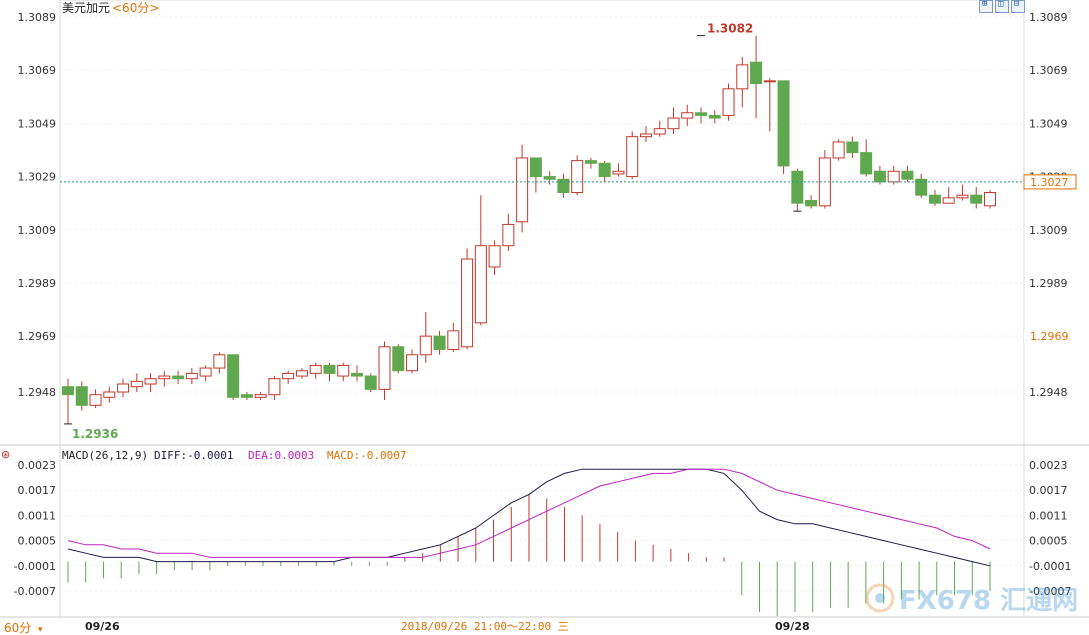  Describe the element at coordinates (485, 626) in the screenshot. I see `date-label-mid: 2018/09/26 21:00～22:00 三` at that location.